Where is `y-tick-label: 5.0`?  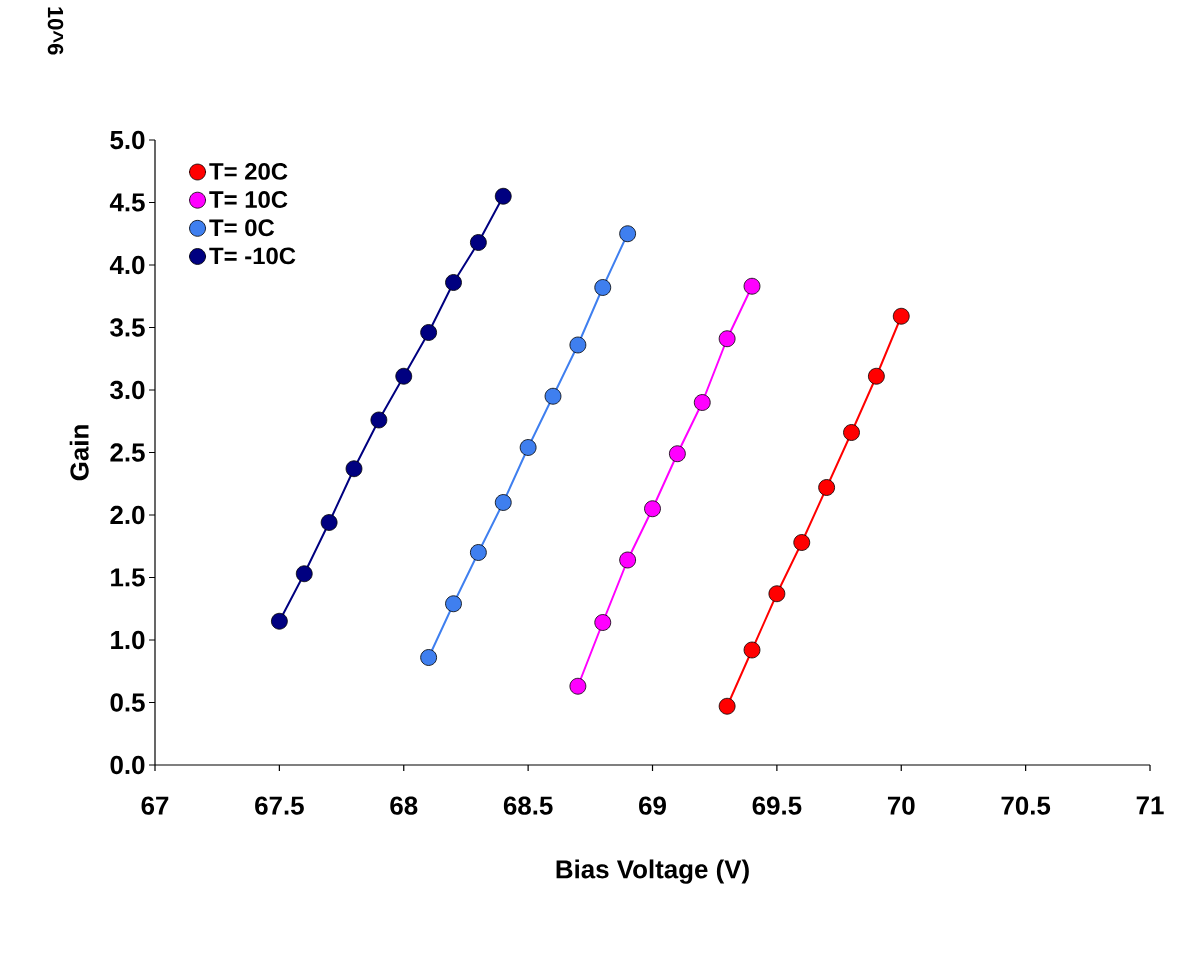 y-tick-label: 5.0 is located at coordinates (127, 140).